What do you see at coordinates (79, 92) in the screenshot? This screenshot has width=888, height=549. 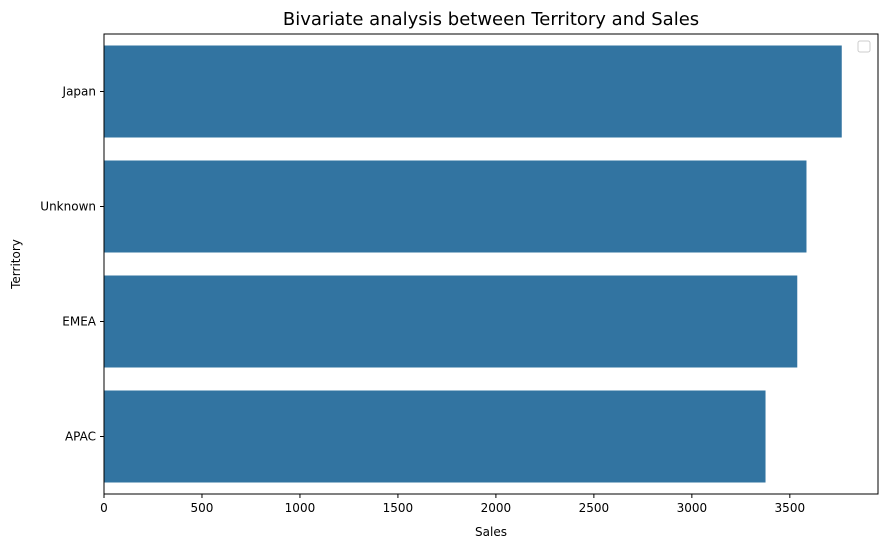 I see `y-tick-label: Japan` at bounding box center [79, 92].